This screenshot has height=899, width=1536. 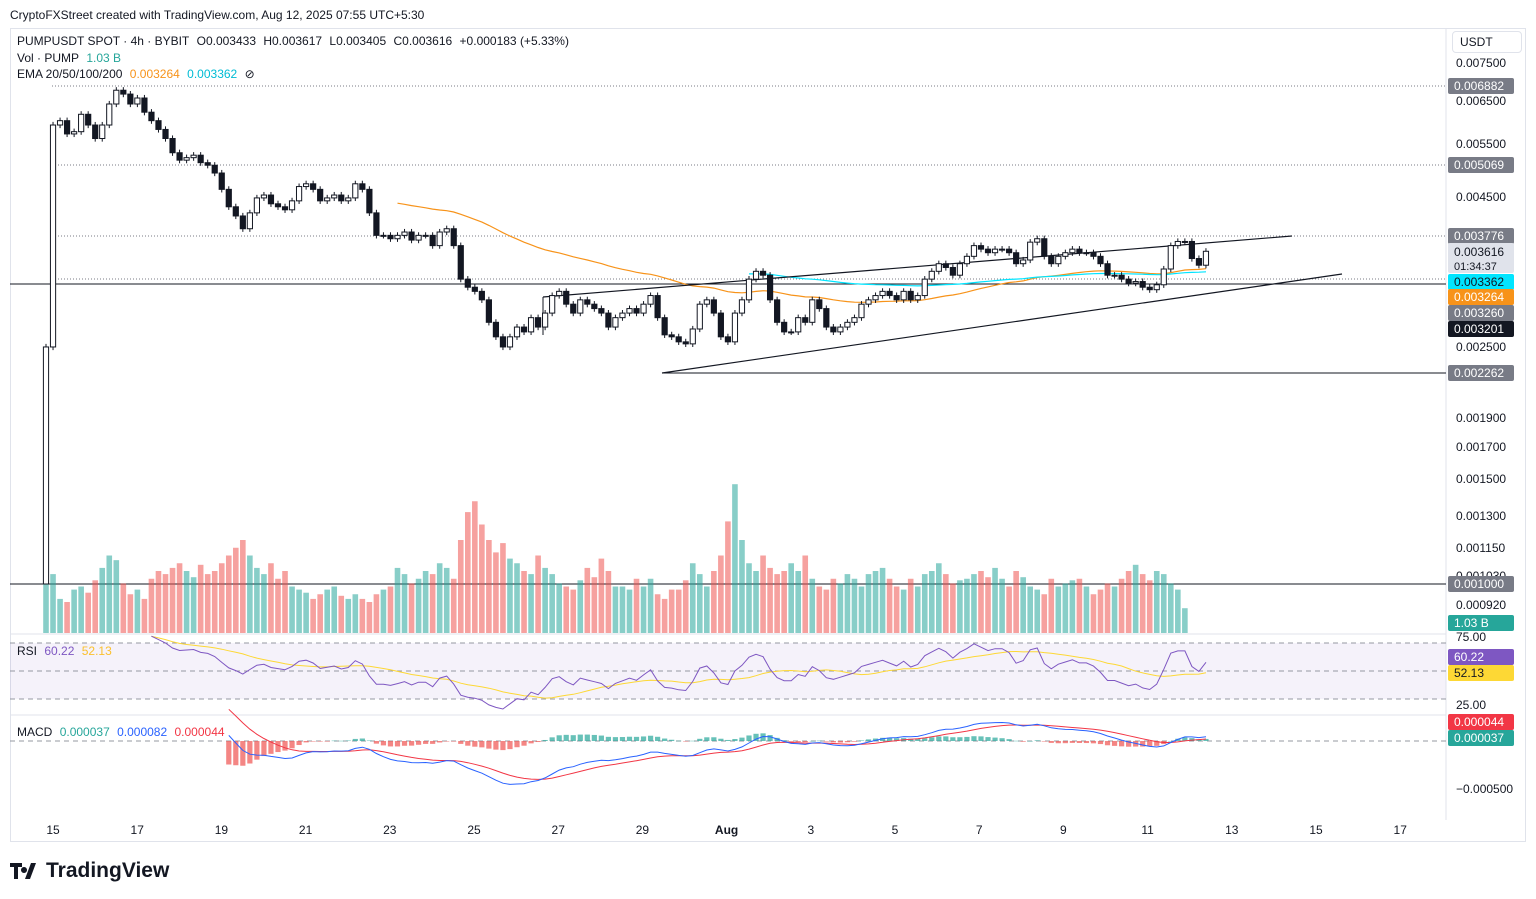 I want to click on wedge-upper-trendline, so click(x=917, y=266).